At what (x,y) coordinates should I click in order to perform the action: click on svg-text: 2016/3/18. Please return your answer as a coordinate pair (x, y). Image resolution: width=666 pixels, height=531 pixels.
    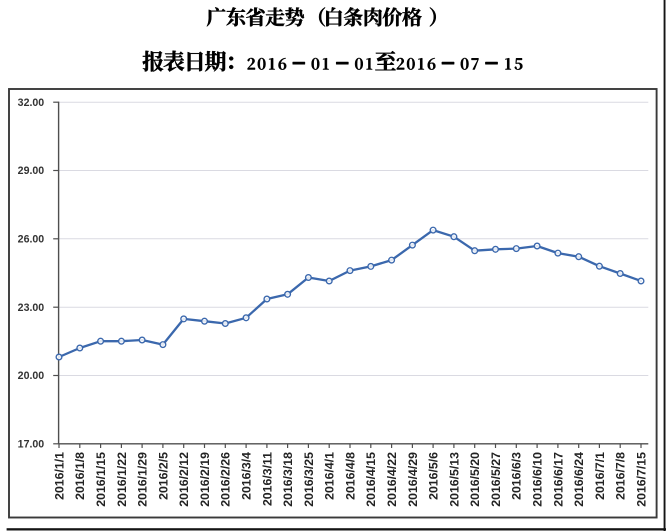
    Looking at the image, I should click on (288, 479).